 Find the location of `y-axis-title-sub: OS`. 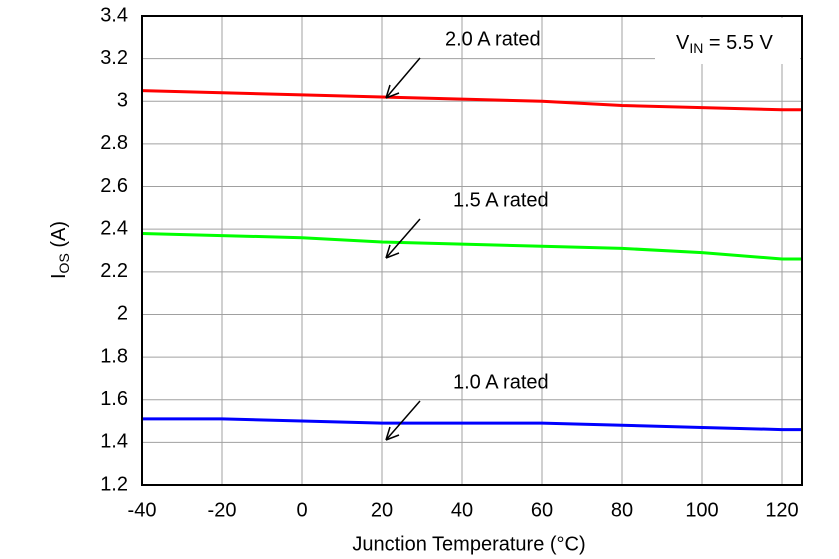

y-axis-title-sub: OS is located at coordinates (64, 263).